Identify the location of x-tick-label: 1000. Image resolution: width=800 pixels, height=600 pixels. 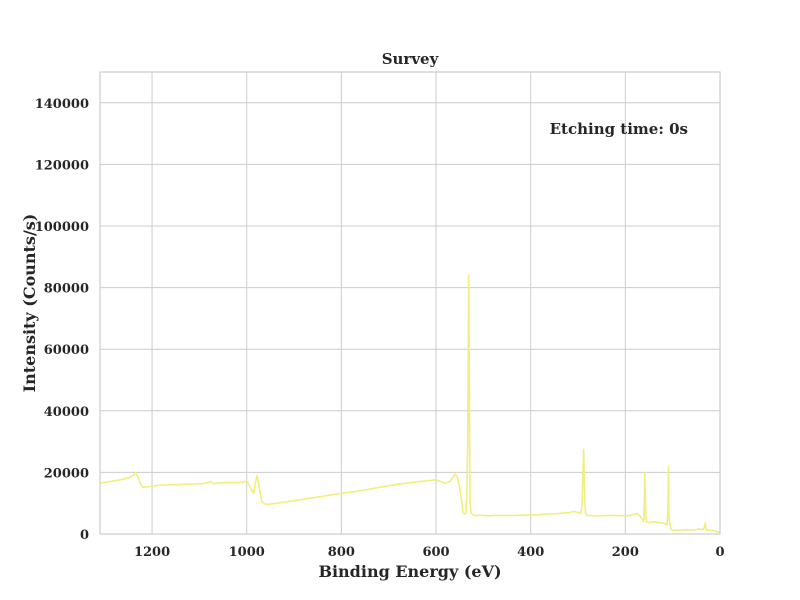
(247, 552).